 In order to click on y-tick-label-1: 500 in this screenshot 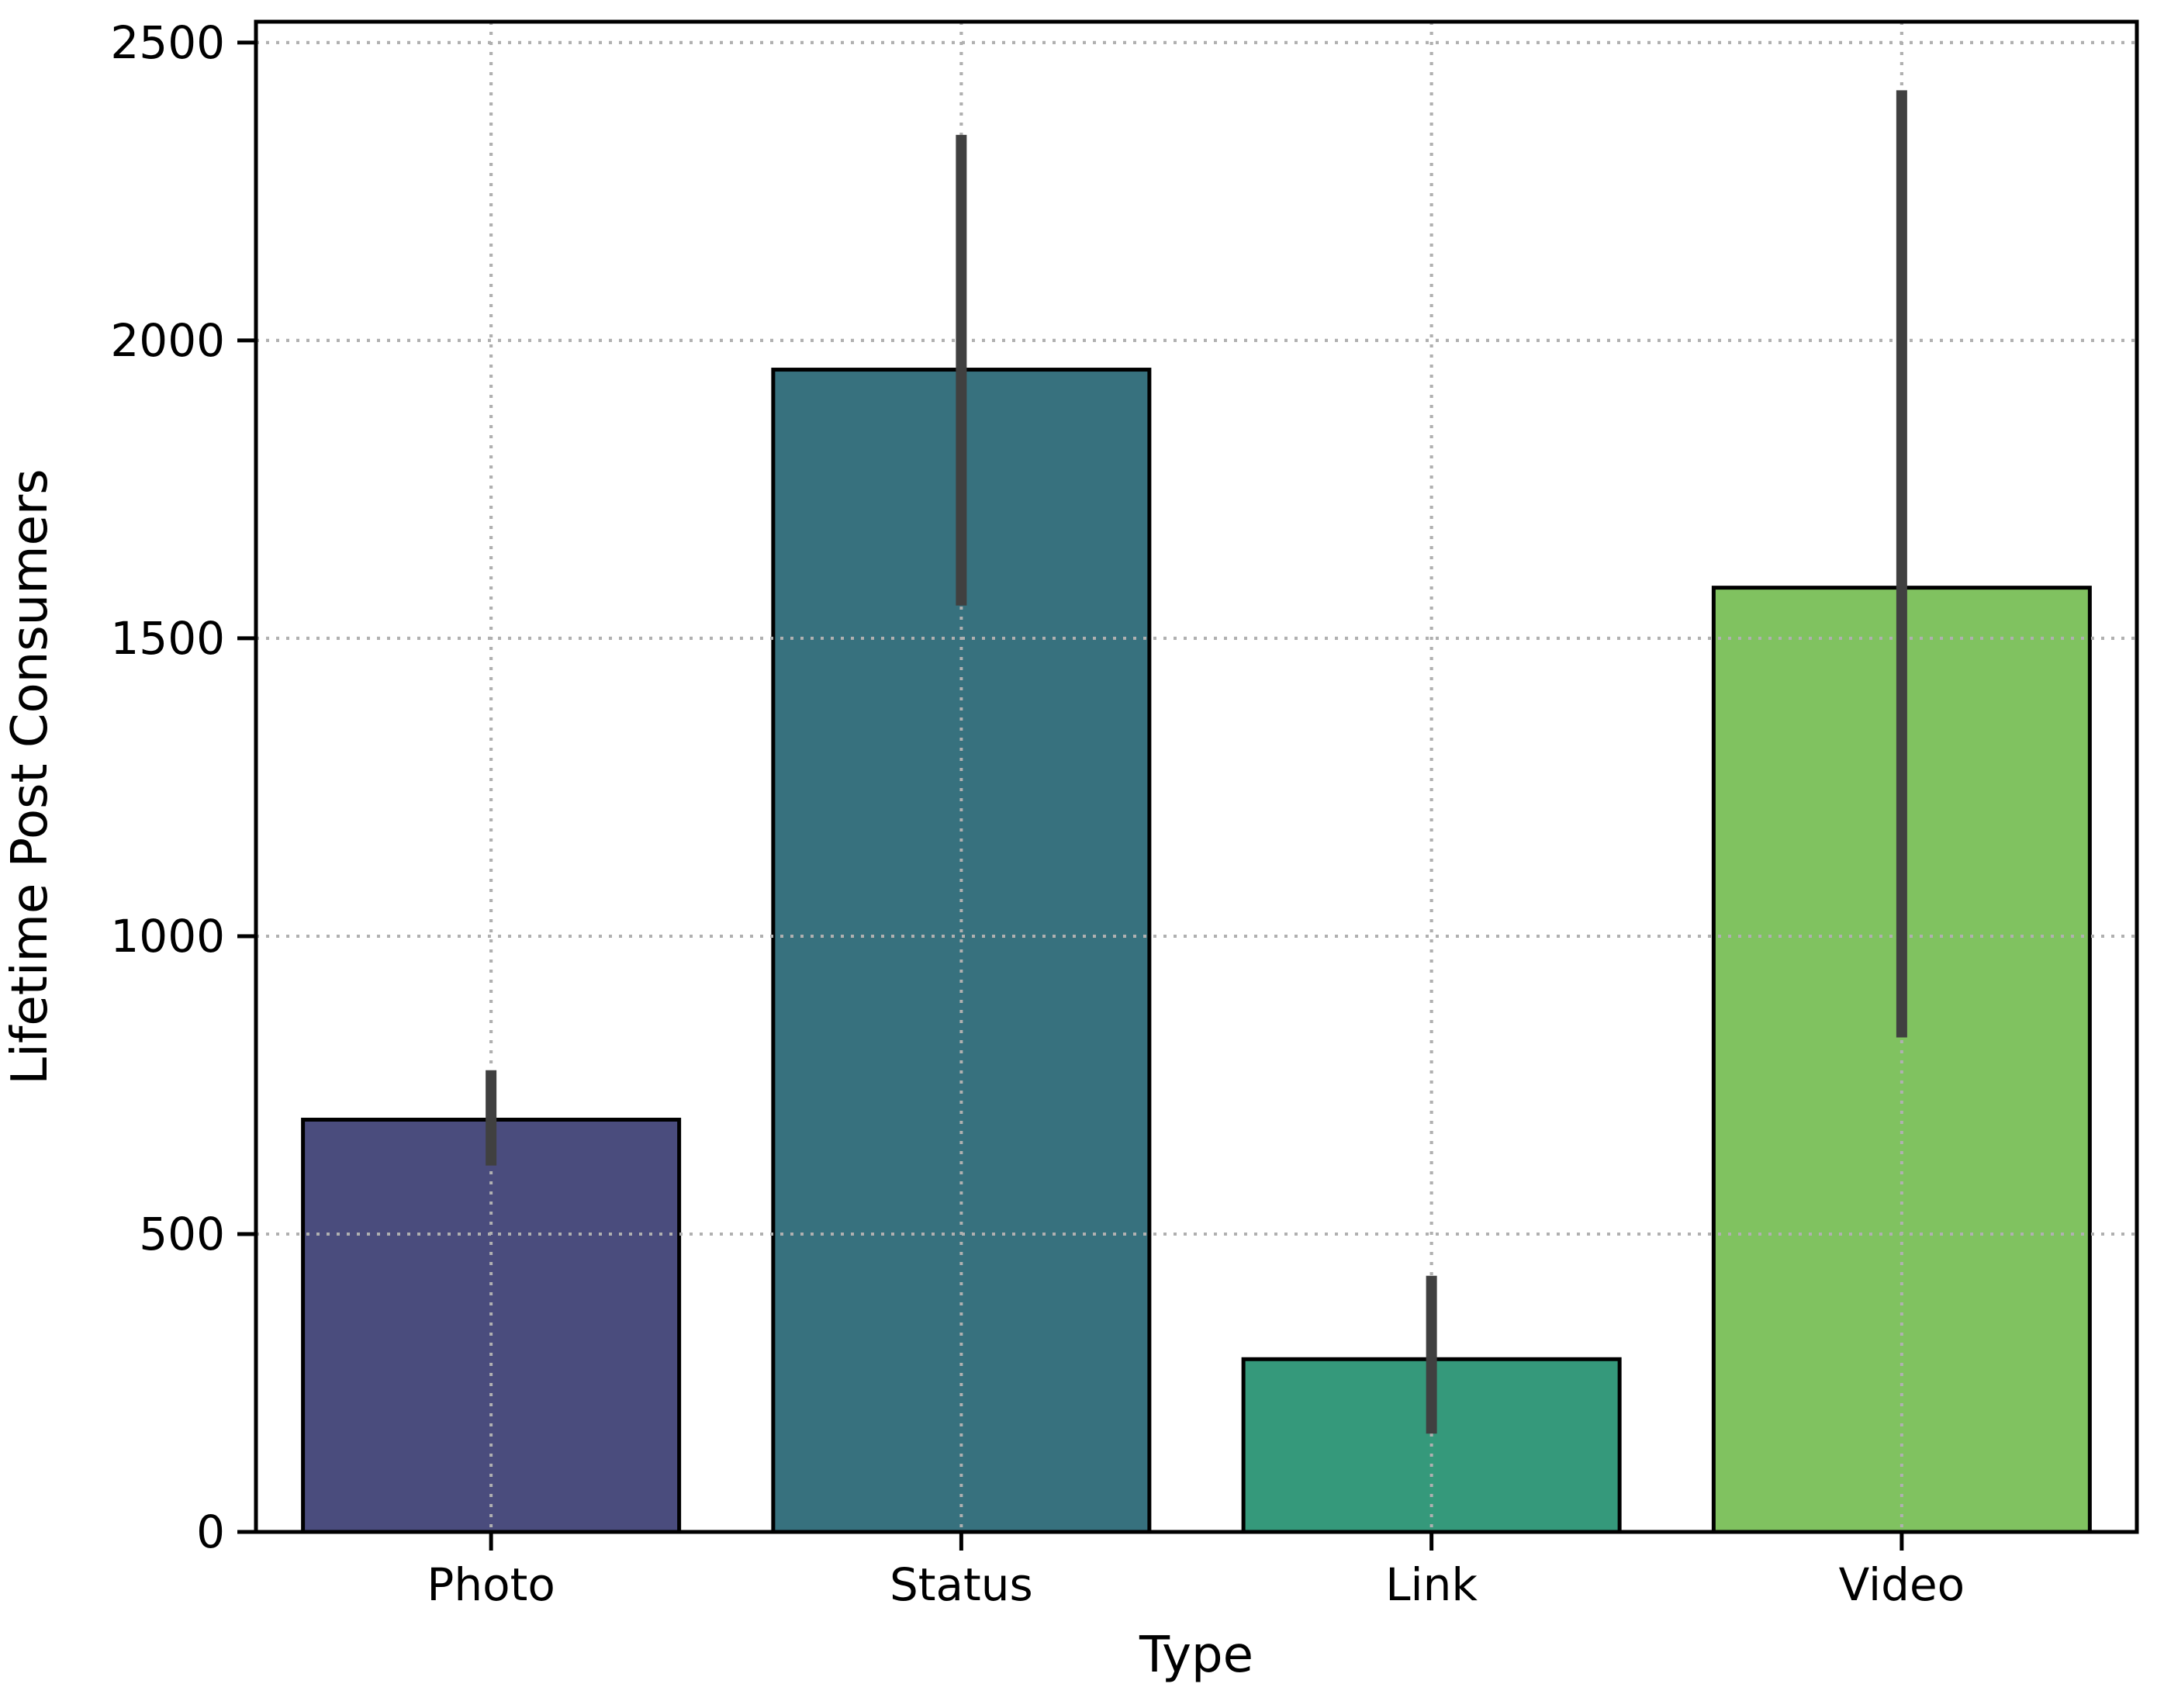, I will do `click(182, 1234)`.